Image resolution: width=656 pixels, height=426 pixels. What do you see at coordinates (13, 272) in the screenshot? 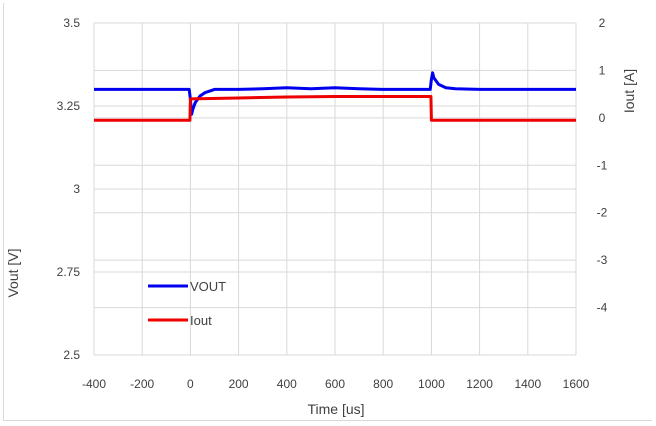
I see `y-left-axis-title: Vout [V]` at bounding box center [13, 272].